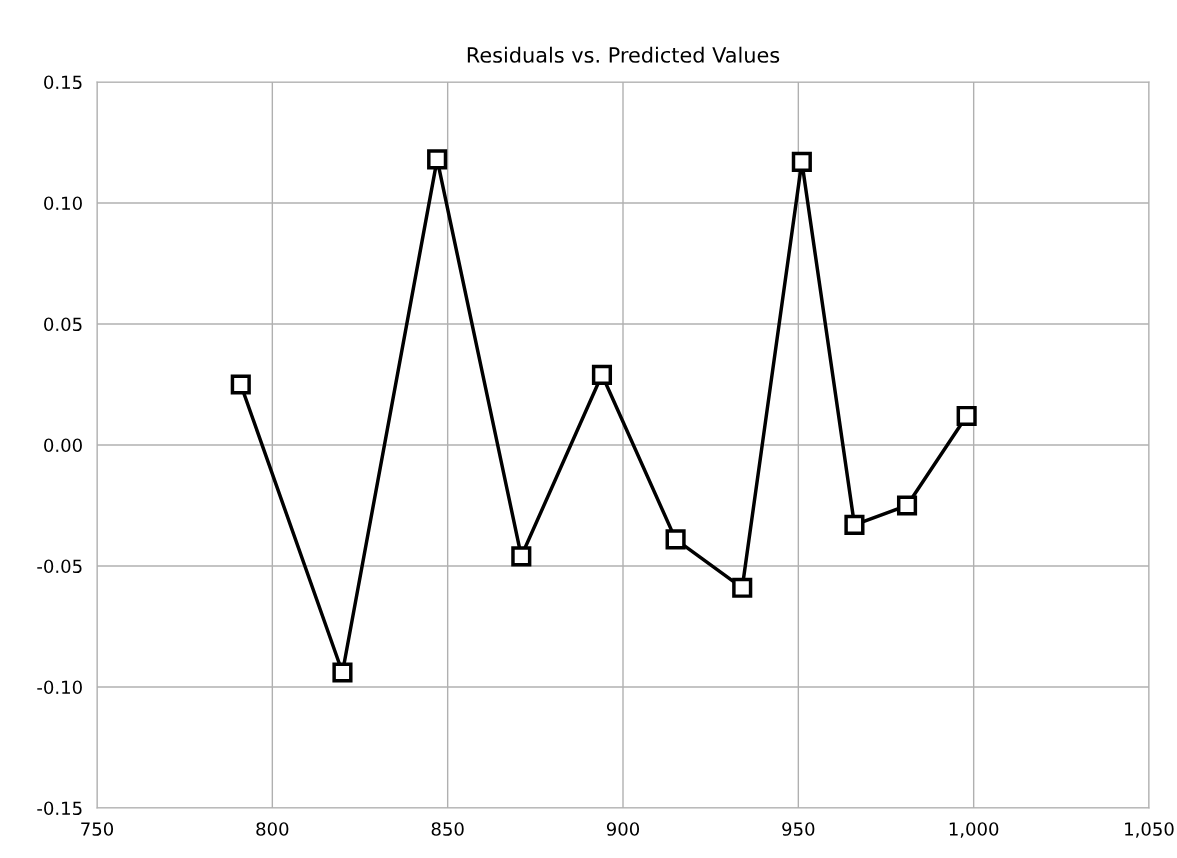 This screenshot has width=1177, height=858. Describe the element at coordinates (798, 829) in the screenshot. I see `x-tick-label: 950` at that location.